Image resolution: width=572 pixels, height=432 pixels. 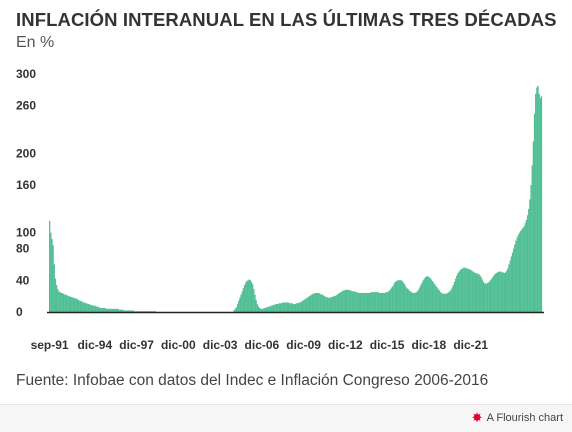 I want to click on x-tick-label: dic-12, so click(x=345, y=345).